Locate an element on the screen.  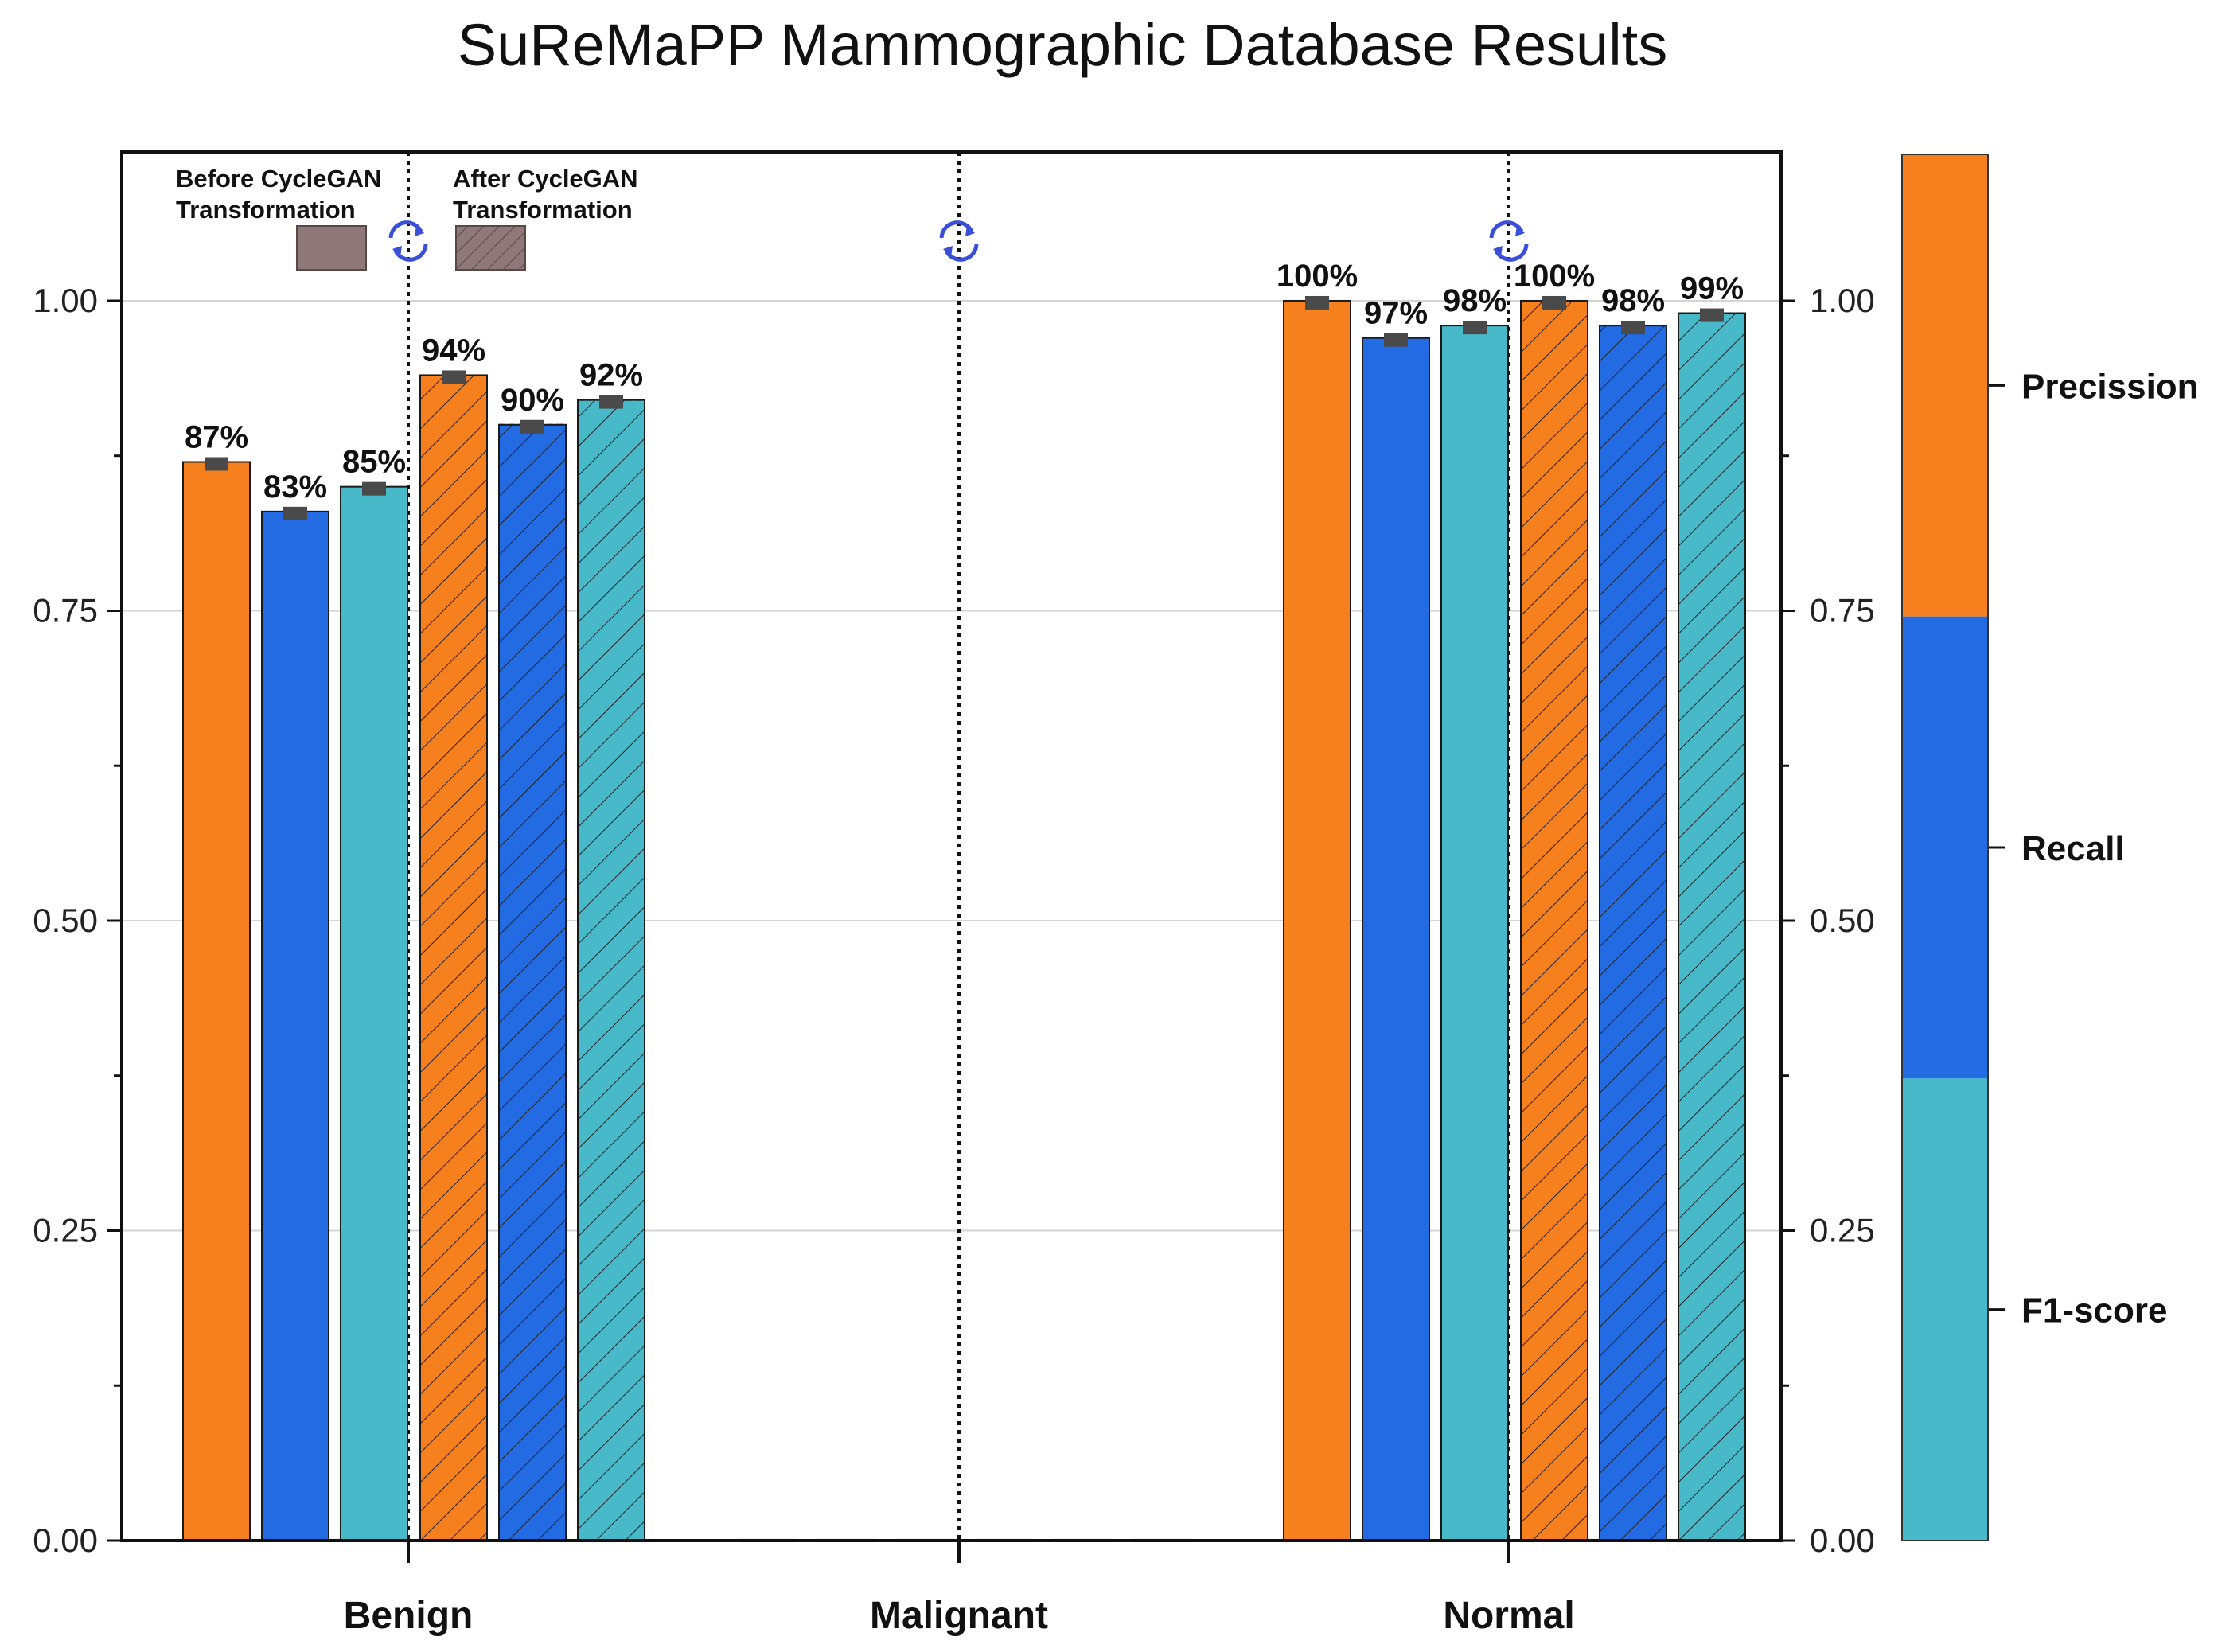
y-tick-label-right: 1.00 is located at coordinates (1842, 300).